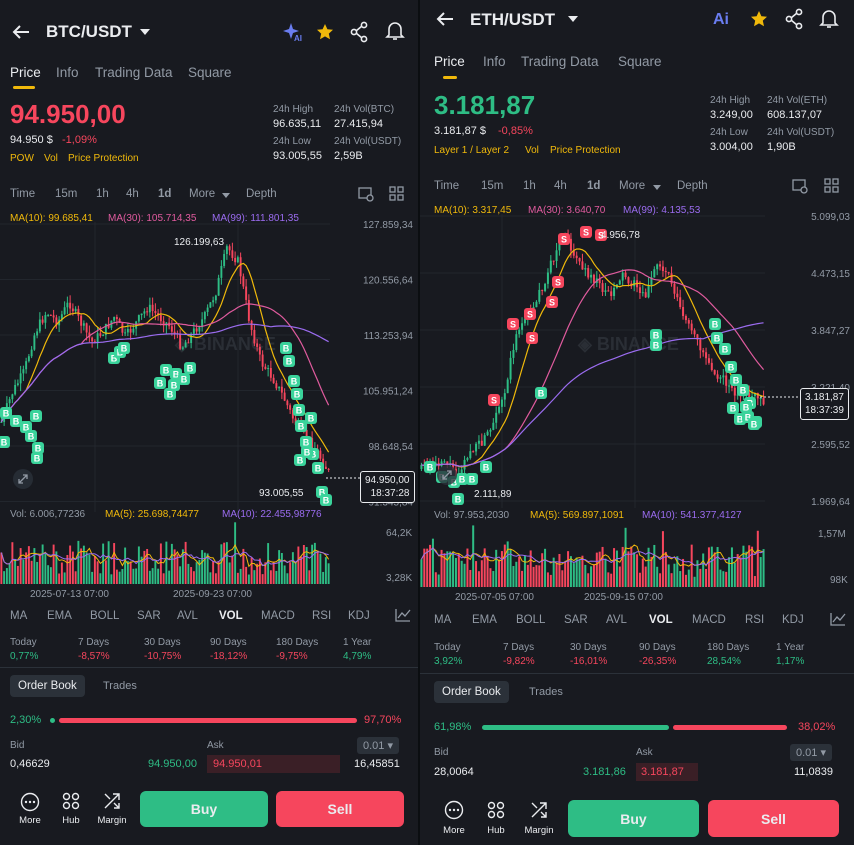 The image size is (854, 845). What do you see at coordinates (172, 764) in the screenshot?
I see `bid-price: 94.950,00` at bounding box center [172, 764].